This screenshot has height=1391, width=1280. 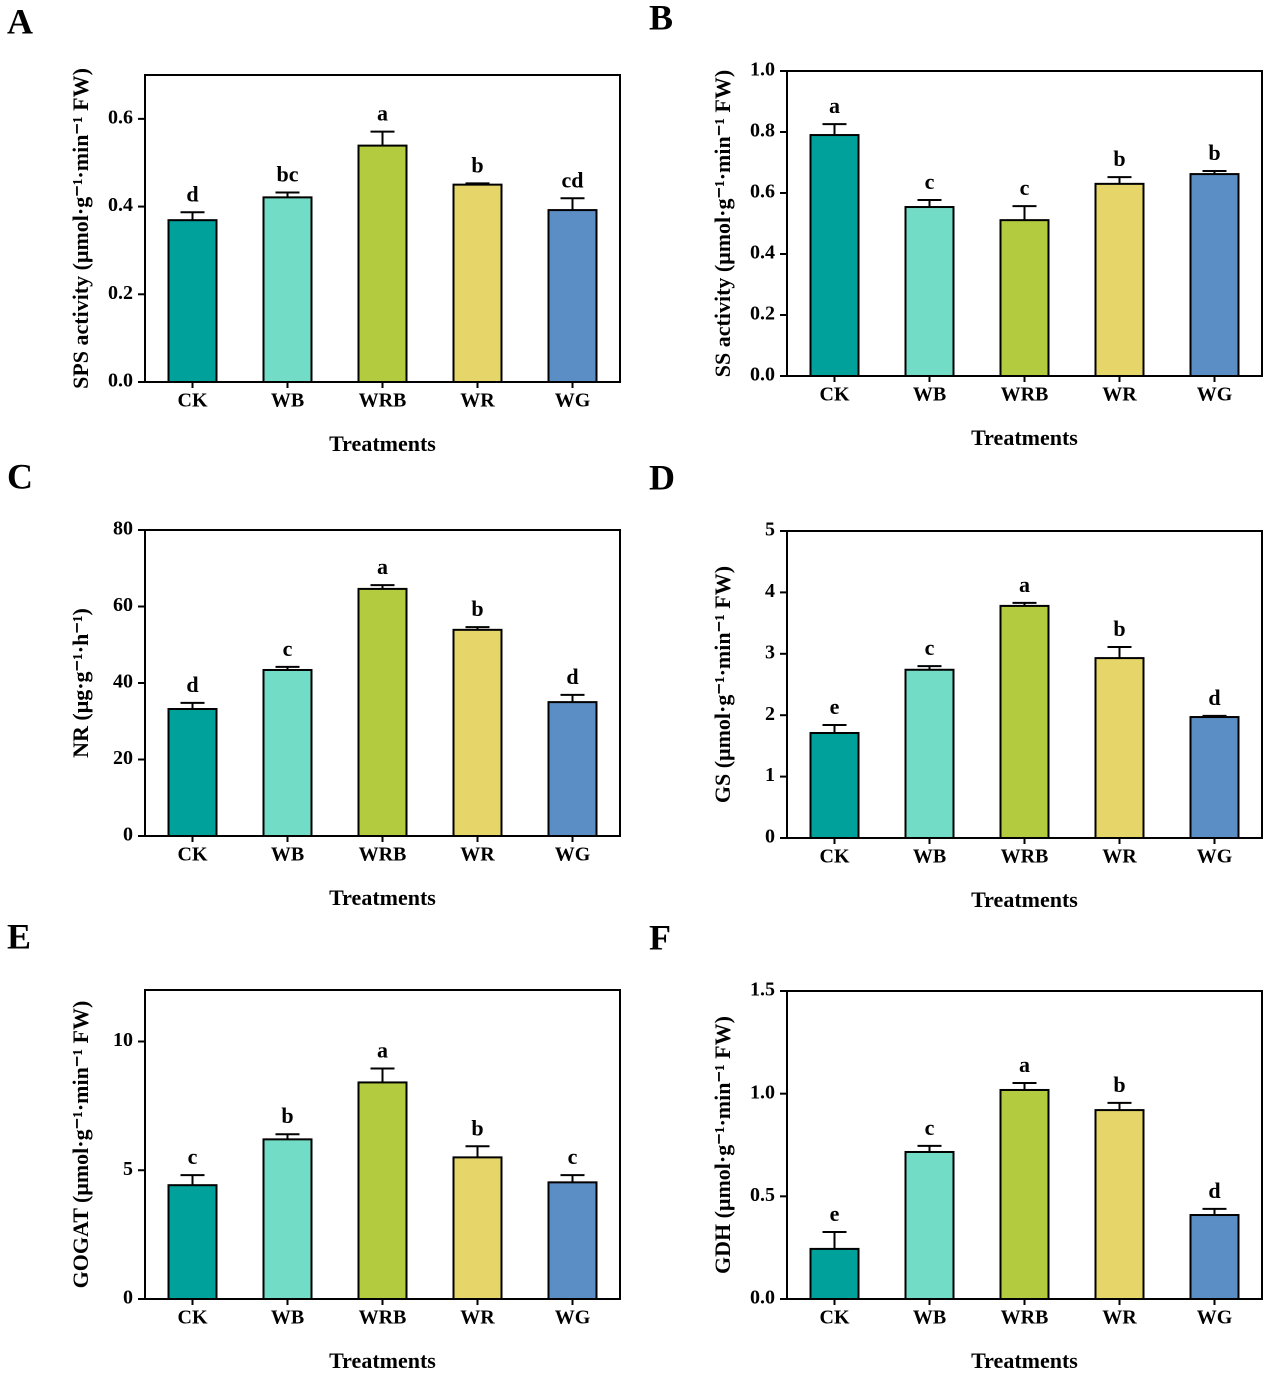 I want to click on y-tick-label: 3, so click(x=770, y=652).